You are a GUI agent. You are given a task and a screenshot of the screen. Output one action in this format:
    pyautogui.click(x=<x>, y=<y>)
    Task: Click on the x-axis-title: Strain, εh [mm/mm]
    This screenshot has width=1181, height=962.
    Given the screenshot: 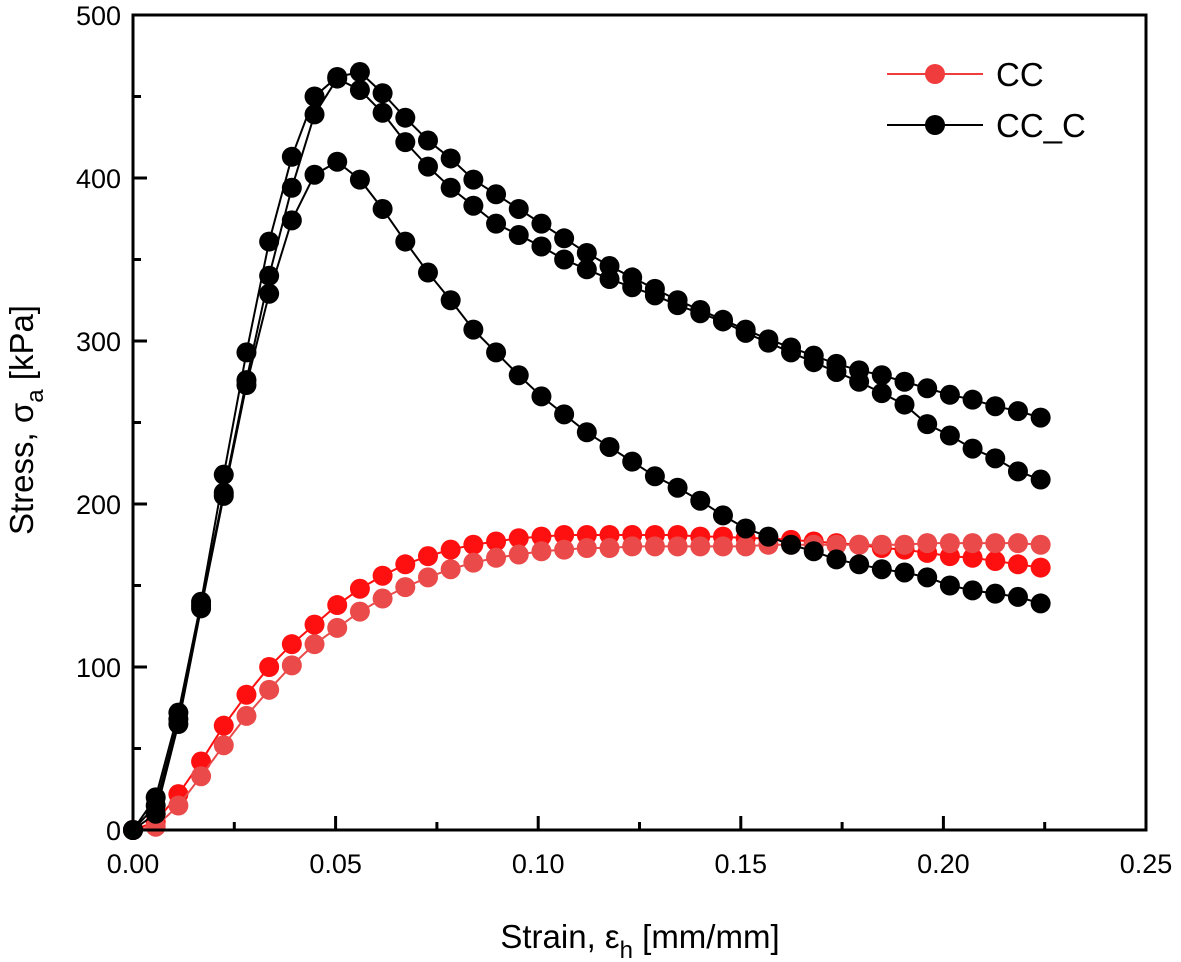 What is the action you would take?
    pyautogui.click(x=639, y=940)
    